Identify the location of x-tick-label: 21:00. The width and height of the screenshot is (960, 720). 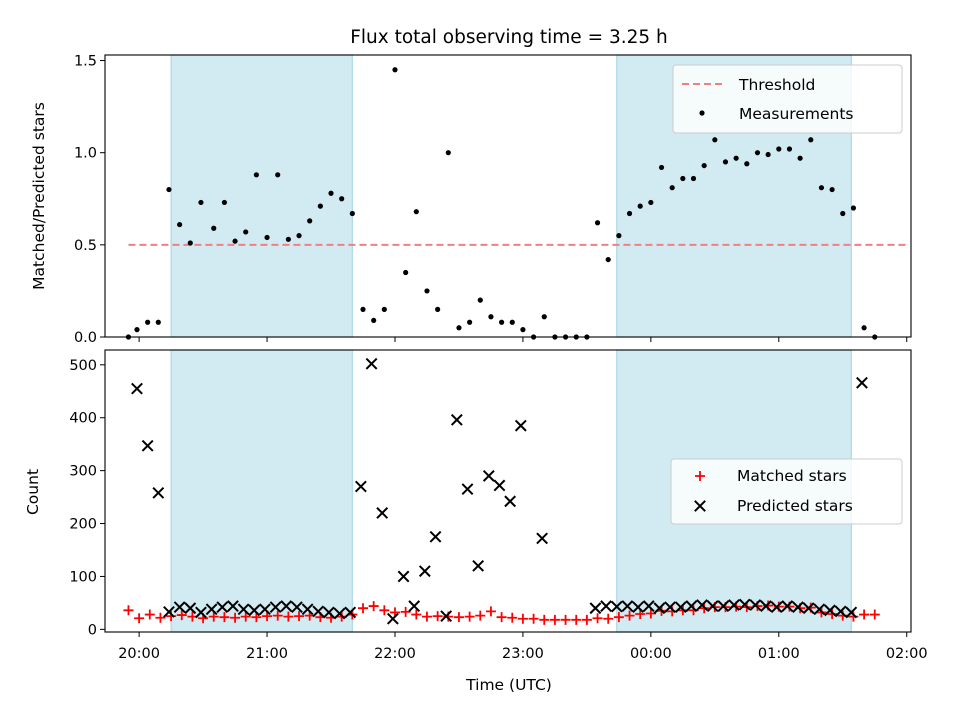
(267, 654).